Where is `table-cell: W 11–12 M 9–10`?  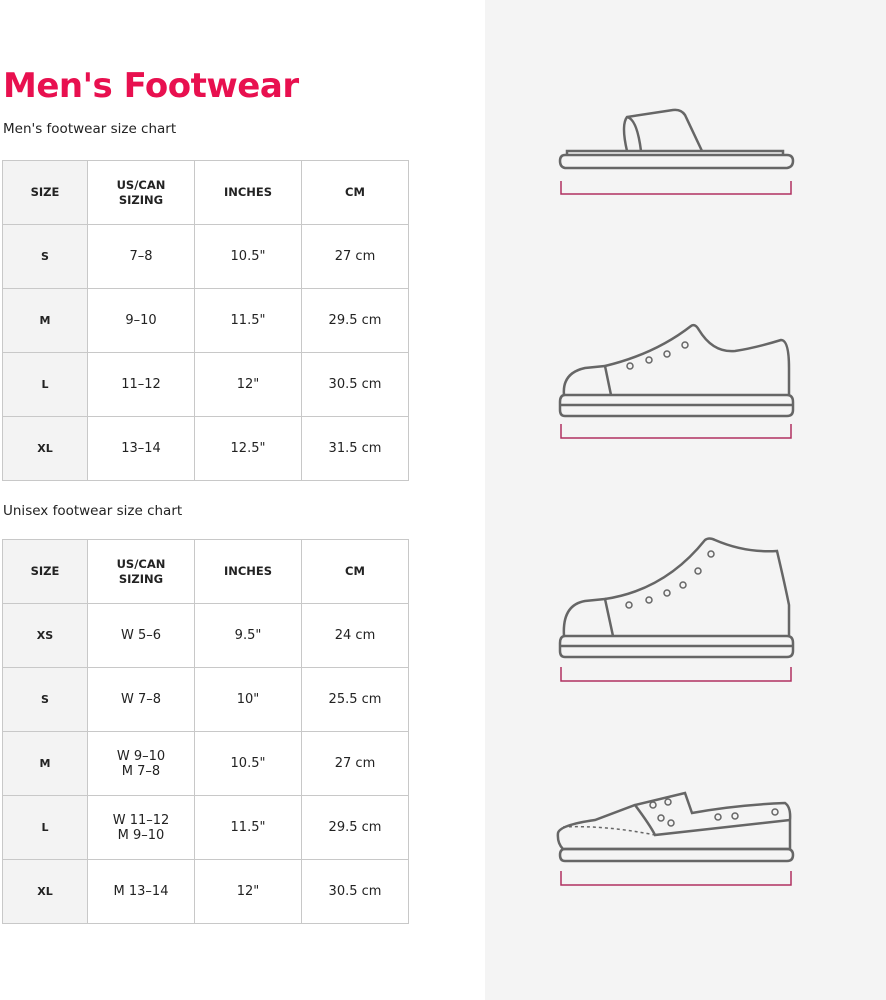
table-cell: W 11–12 M 9–10 is located at coordinates (141, 827).